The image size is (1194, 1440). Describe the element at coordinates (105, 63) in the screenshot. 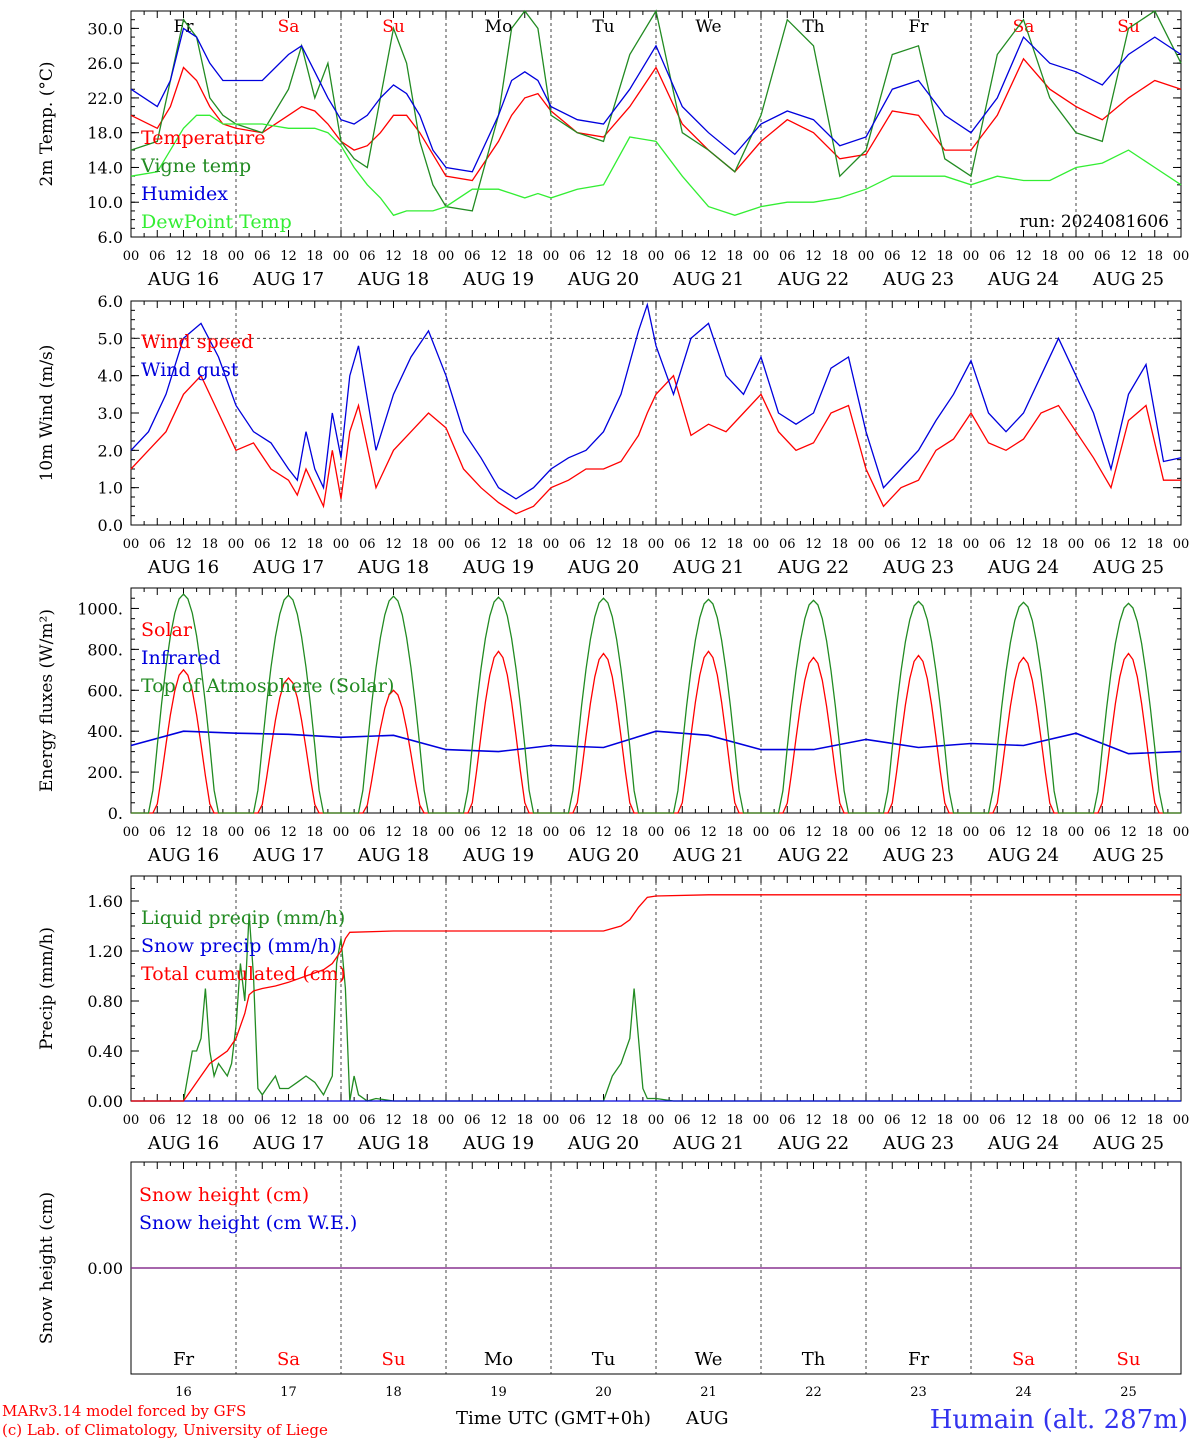

I see `temp-ytick-label: 26.0` at that location.